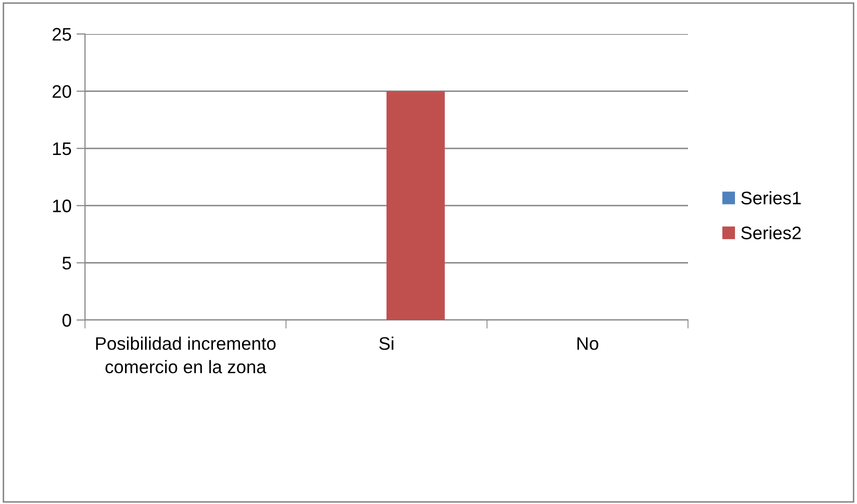  What do you see at coordinates (386, 343) in the screenshot?
I see `x-tick-label: Si` at bounding box center [386, 343].